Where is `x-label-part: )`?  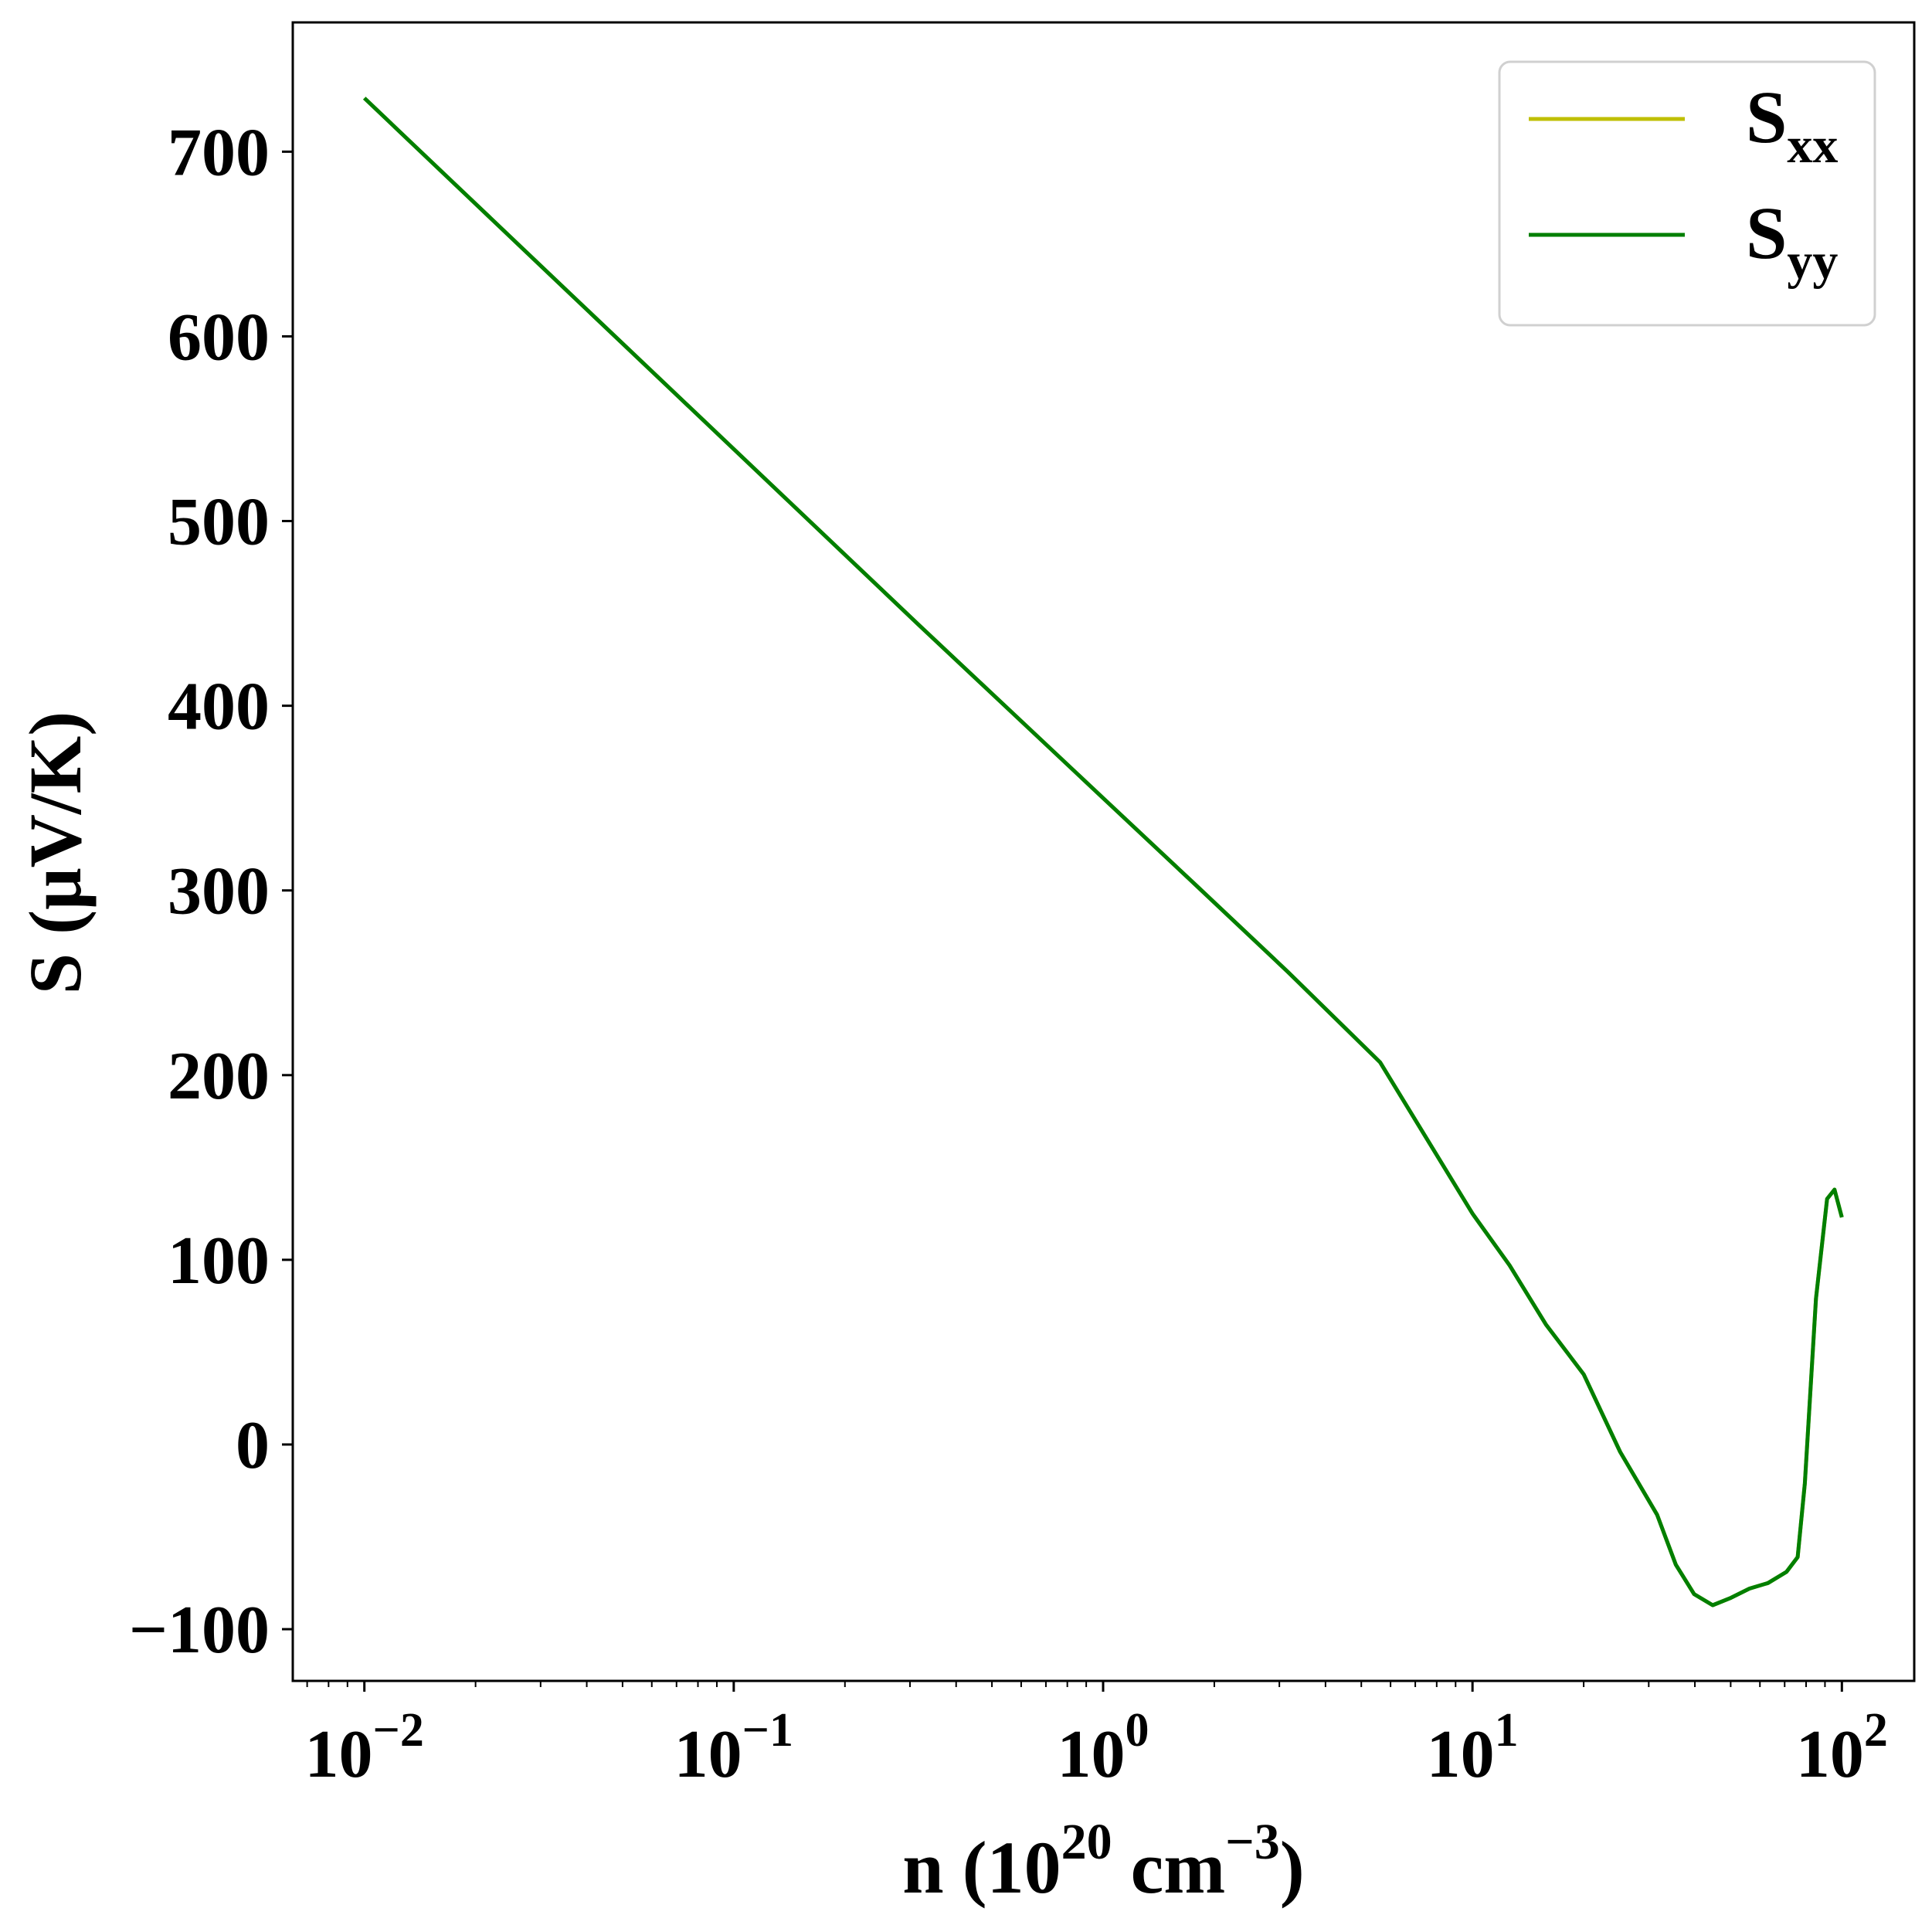
x-label-part: ) is located at coordinates (1292, 1867).